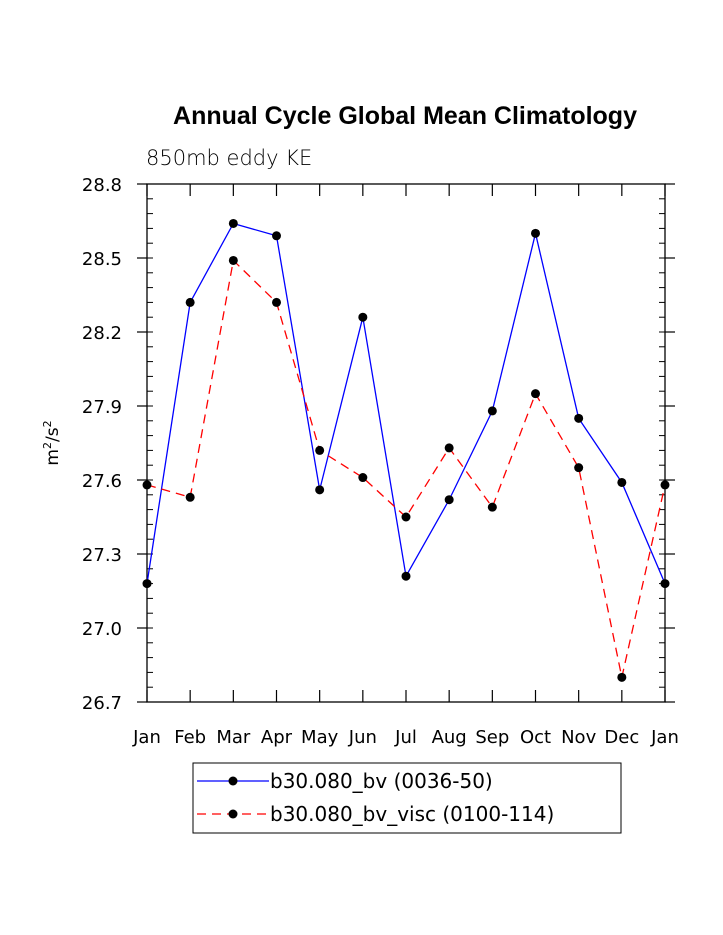 This screenshot has height=935, width=723. What do you see at coordinates (405, 116) in the screenshot?
I see `chart-title: Annual Cycle Global Mean Climatology` at bounding box center [405, 116].